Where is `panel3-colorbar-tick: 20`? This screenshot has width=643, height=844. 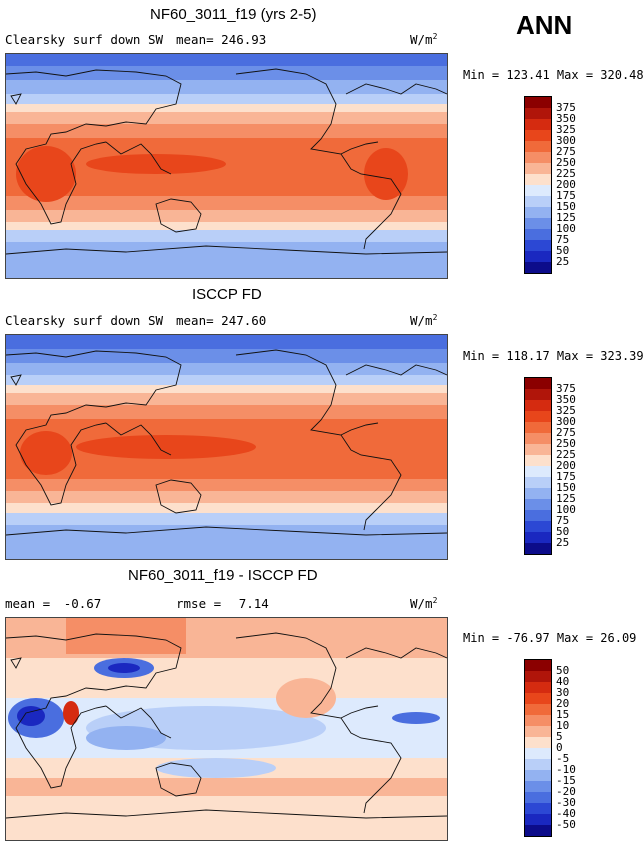 panel3-colorbar-tick: 20 is located at coordinates (563, 703).